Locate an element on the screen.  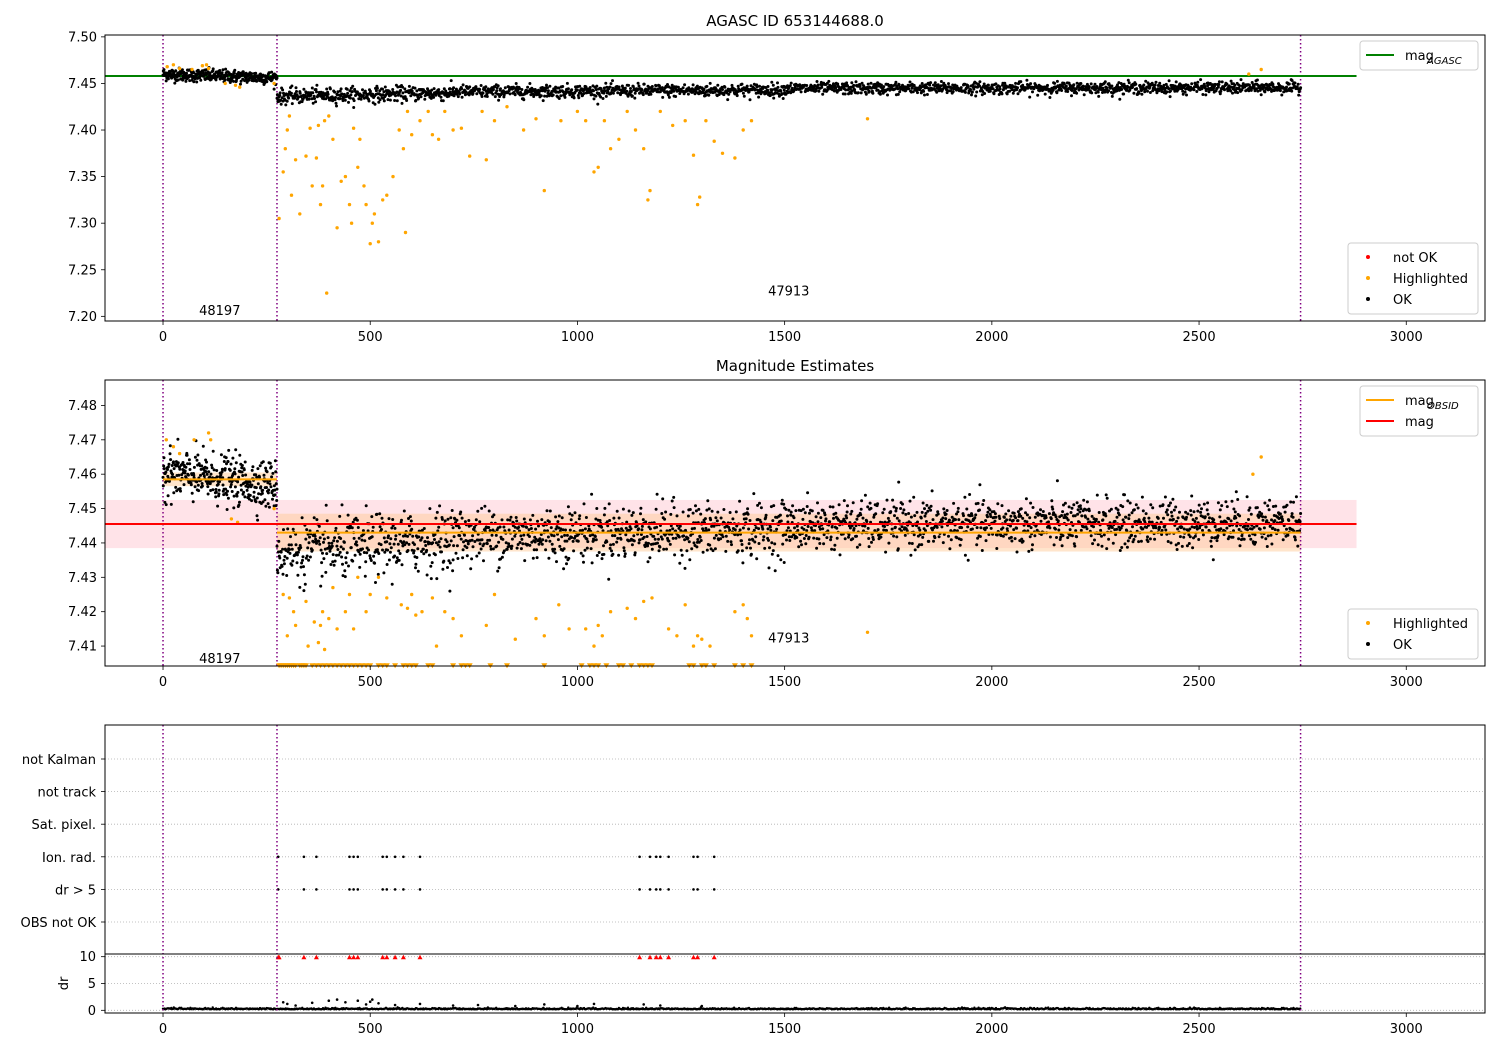
y-tick-label: 7.30 is located at coordinates (82, 224).